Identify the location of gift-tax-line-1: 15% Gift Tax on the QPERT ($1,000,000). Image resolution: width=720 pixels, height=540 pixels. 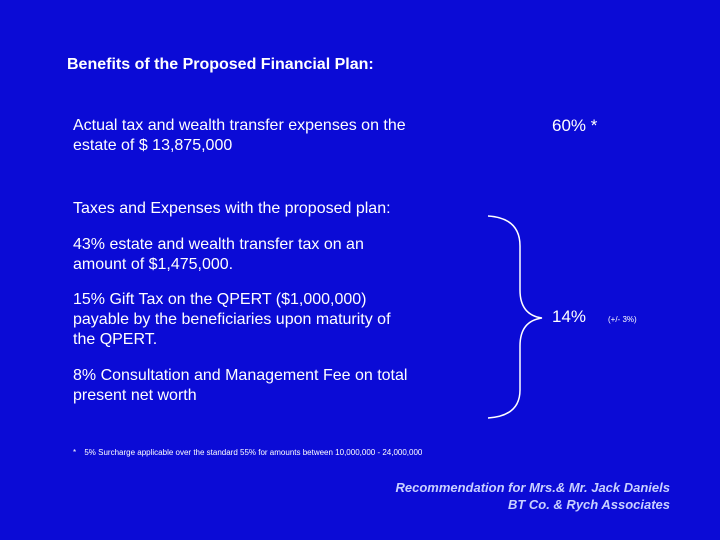
(220, 299).